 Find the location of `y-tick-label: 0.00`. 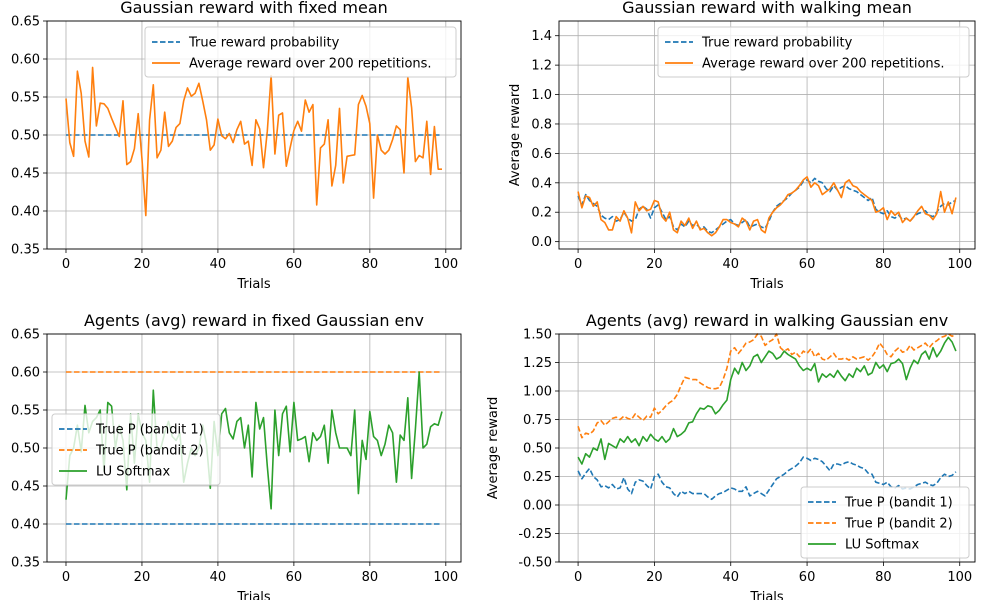

y-tick-label: 0.00 is located at coordinates (537, 506).